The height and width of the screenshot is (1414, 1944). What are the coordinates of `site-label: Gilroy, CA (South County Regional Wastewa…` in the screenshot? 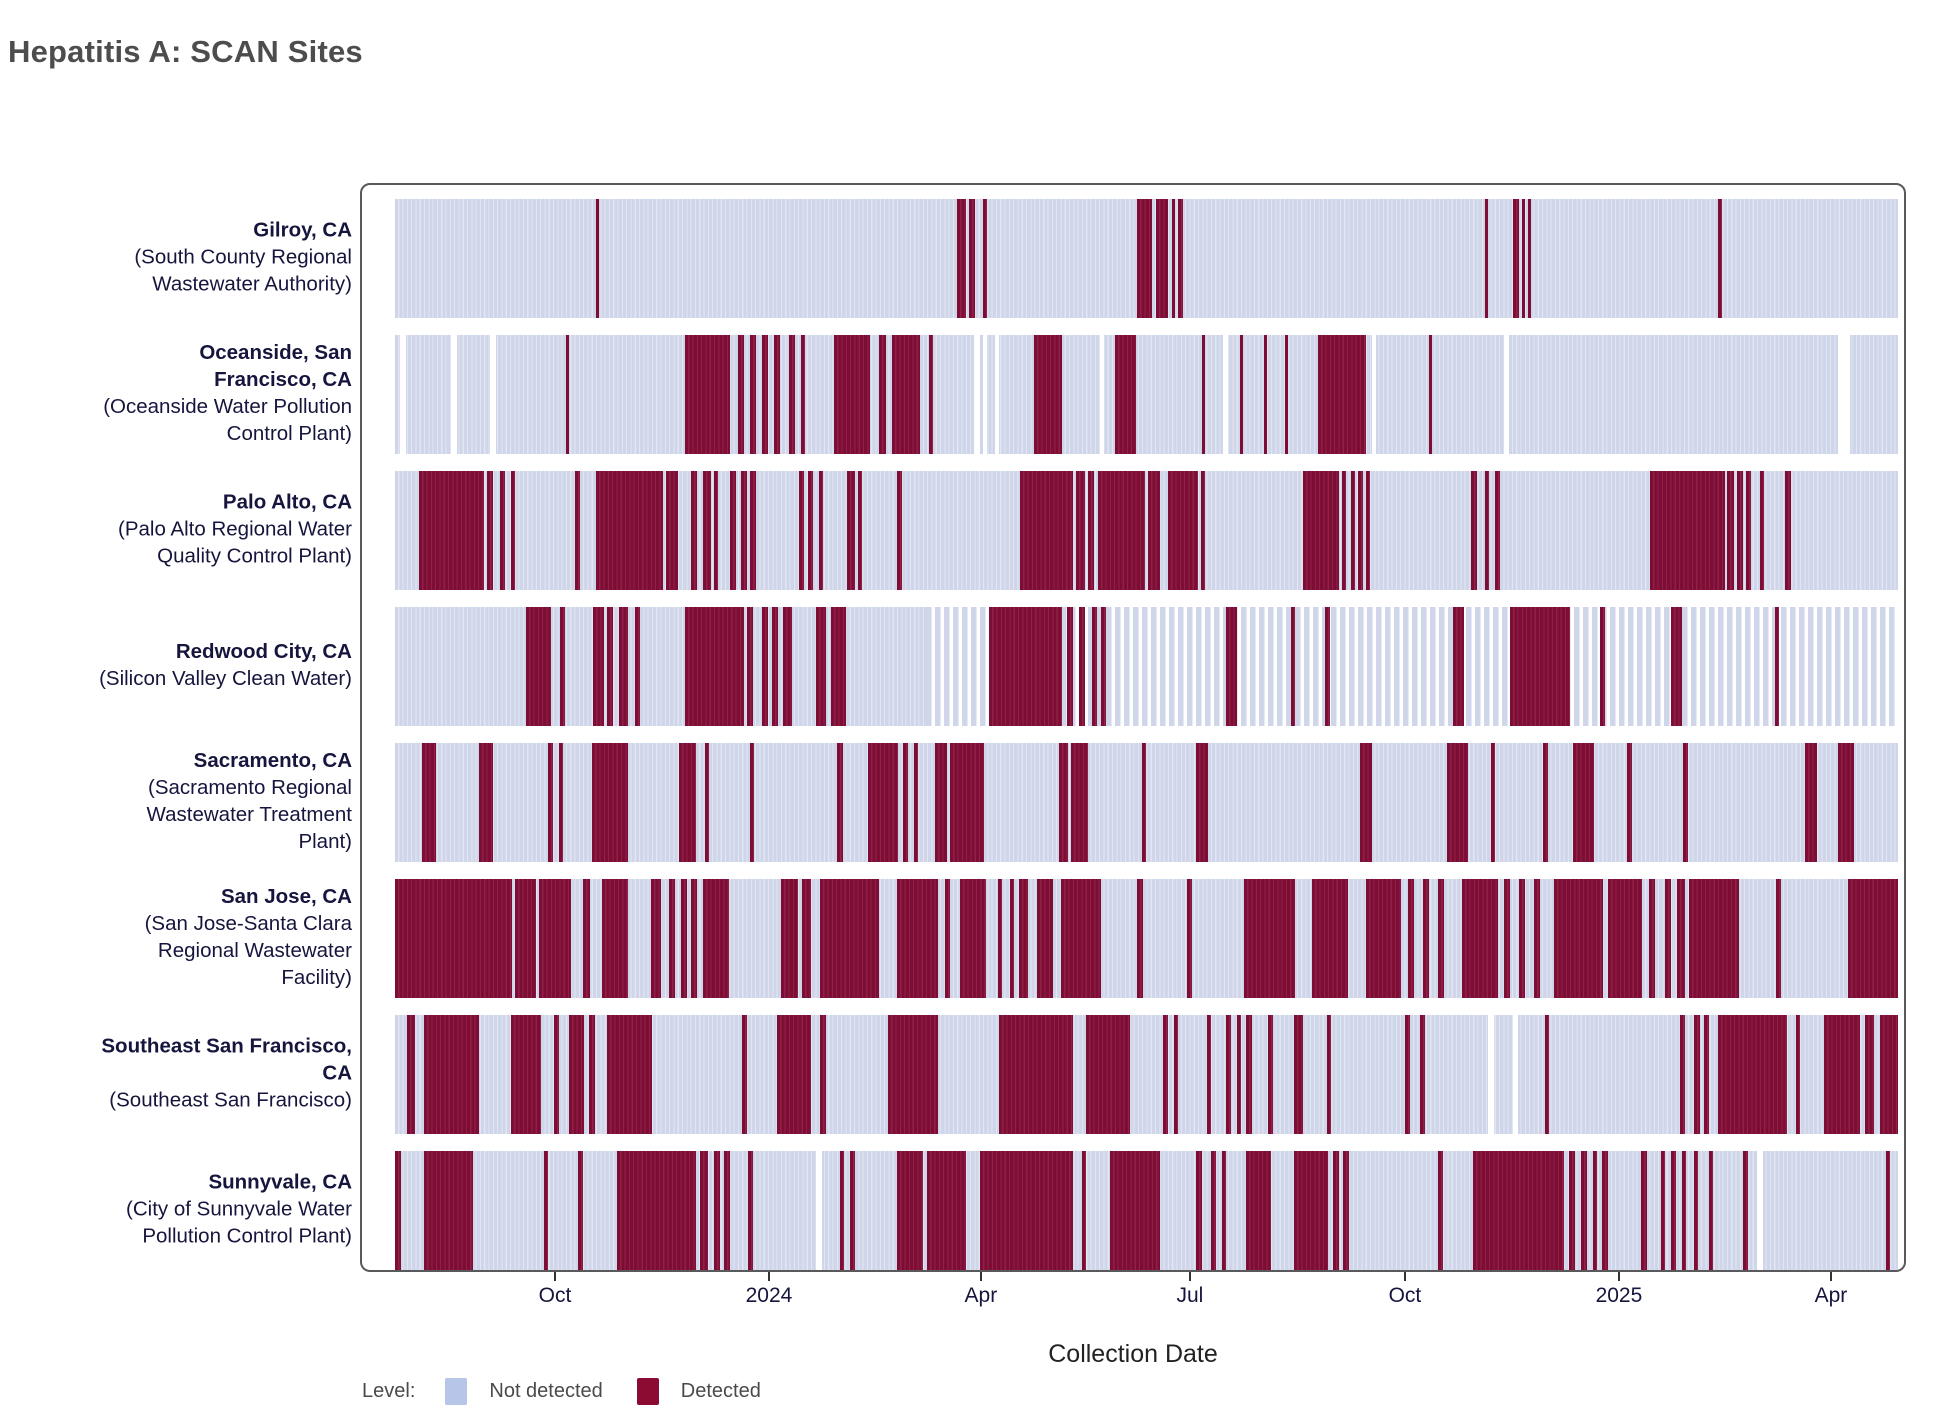 It's located at (224, 256).